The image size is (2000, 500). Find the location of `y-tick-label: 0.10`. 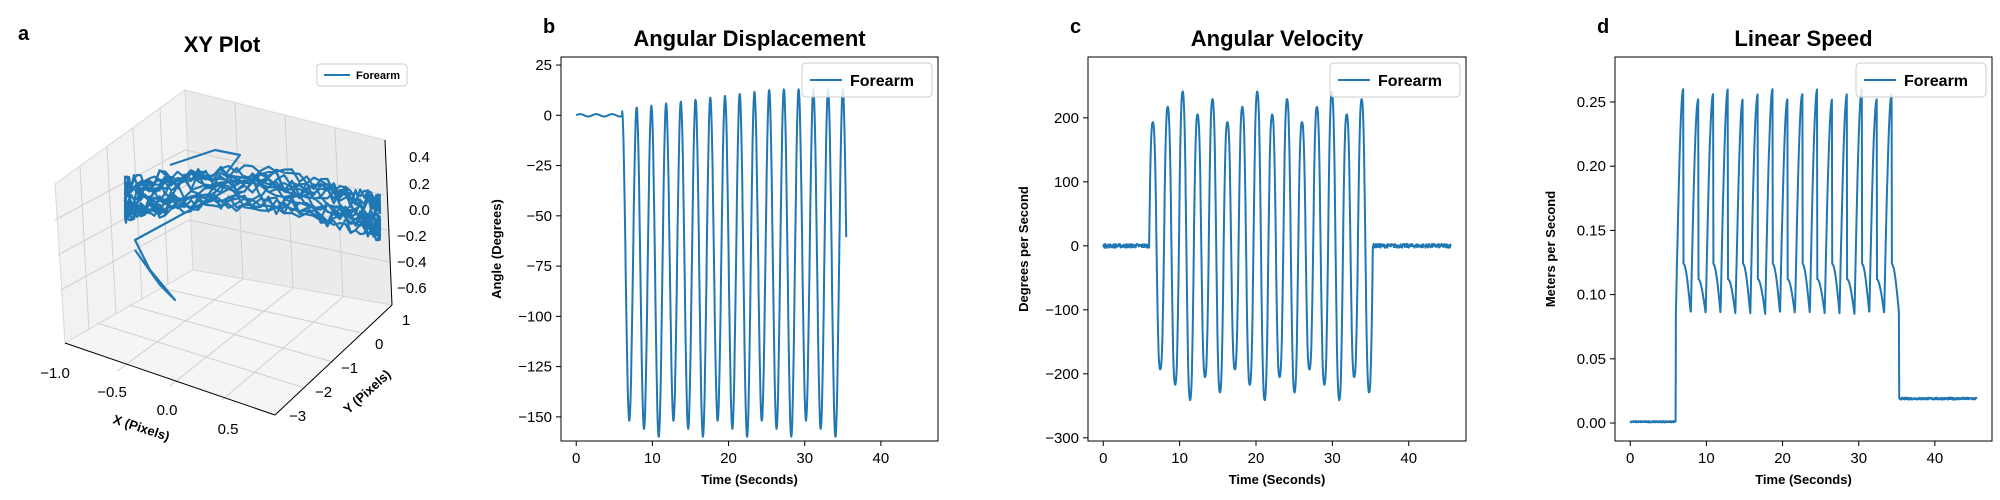

y-tick-label: 0.10 is located at coordinates (1591, 295).